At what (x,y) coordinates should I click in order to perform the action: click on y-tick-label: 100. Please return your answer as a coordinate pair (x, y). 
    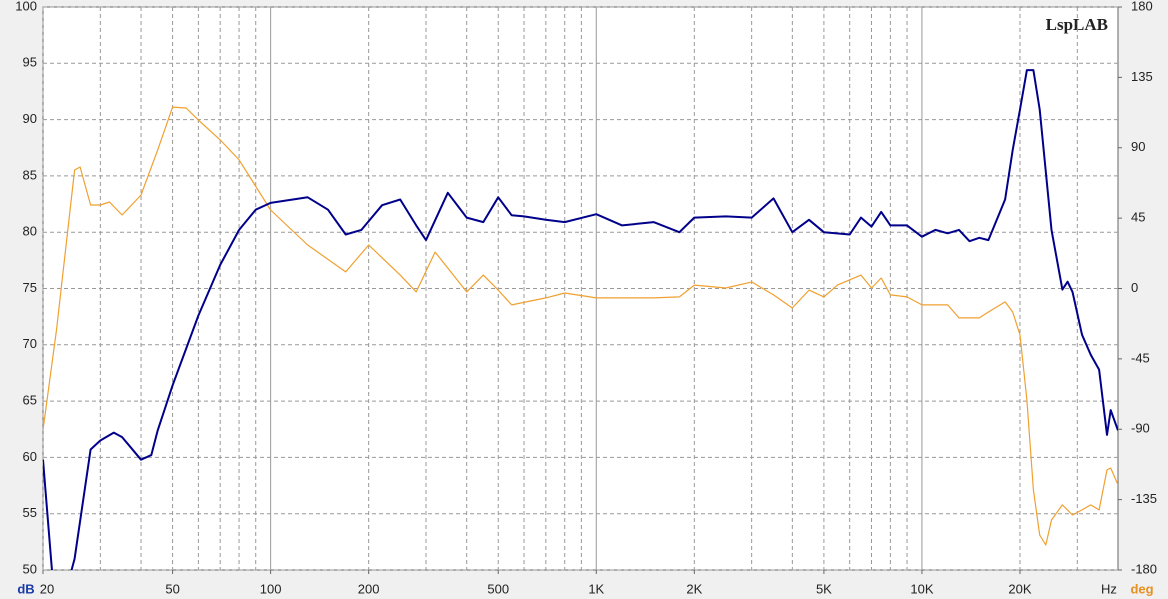
    Looking at the image, I should click on (26, 6).